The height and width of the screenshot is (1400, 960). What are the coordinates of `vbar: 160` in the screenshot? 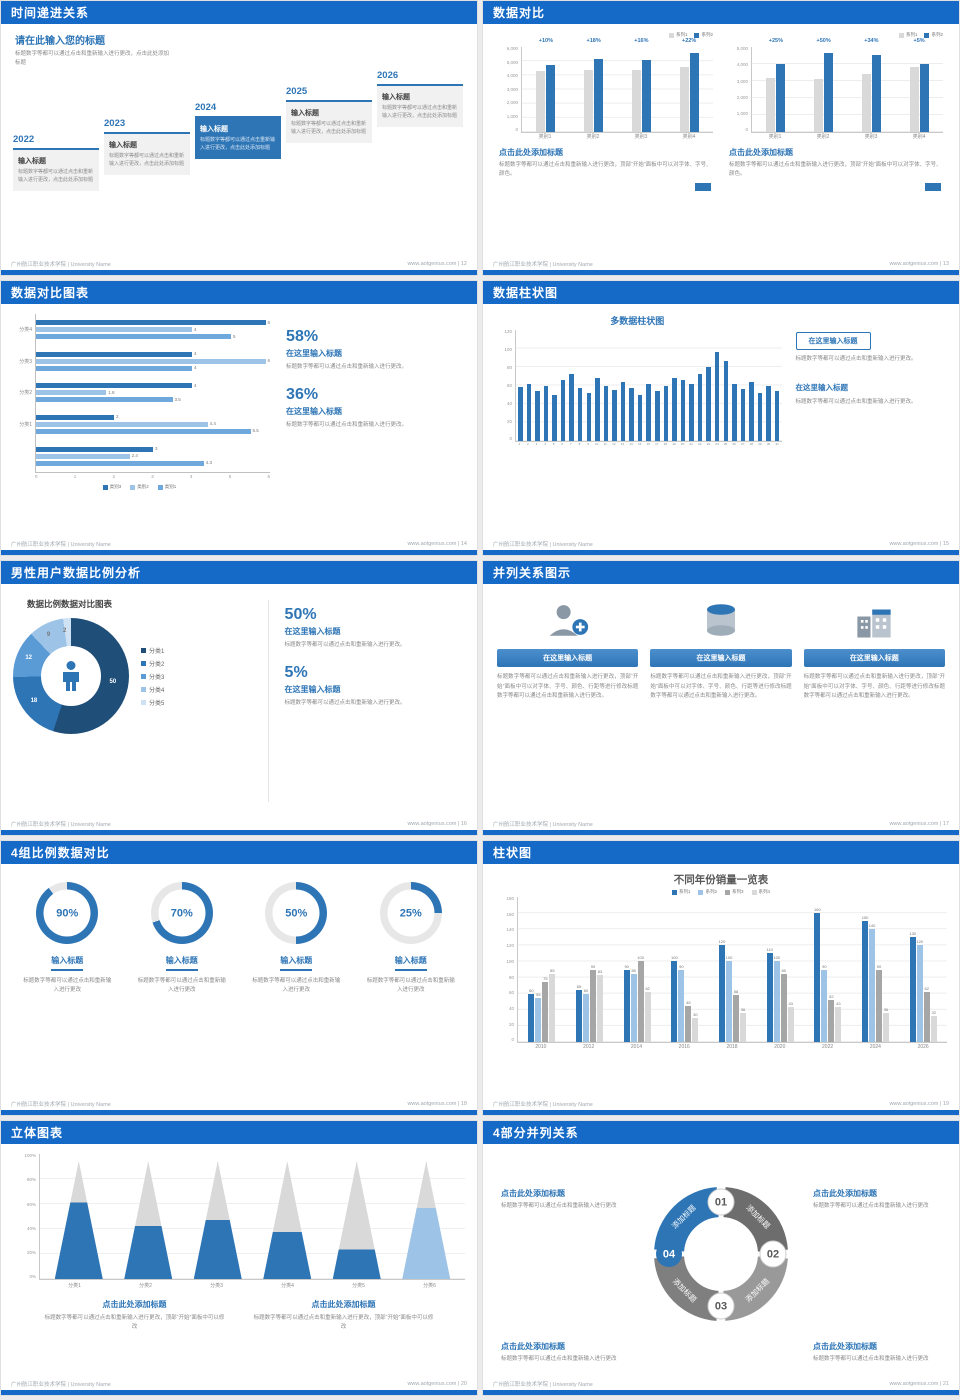 It's located at (817, 975).